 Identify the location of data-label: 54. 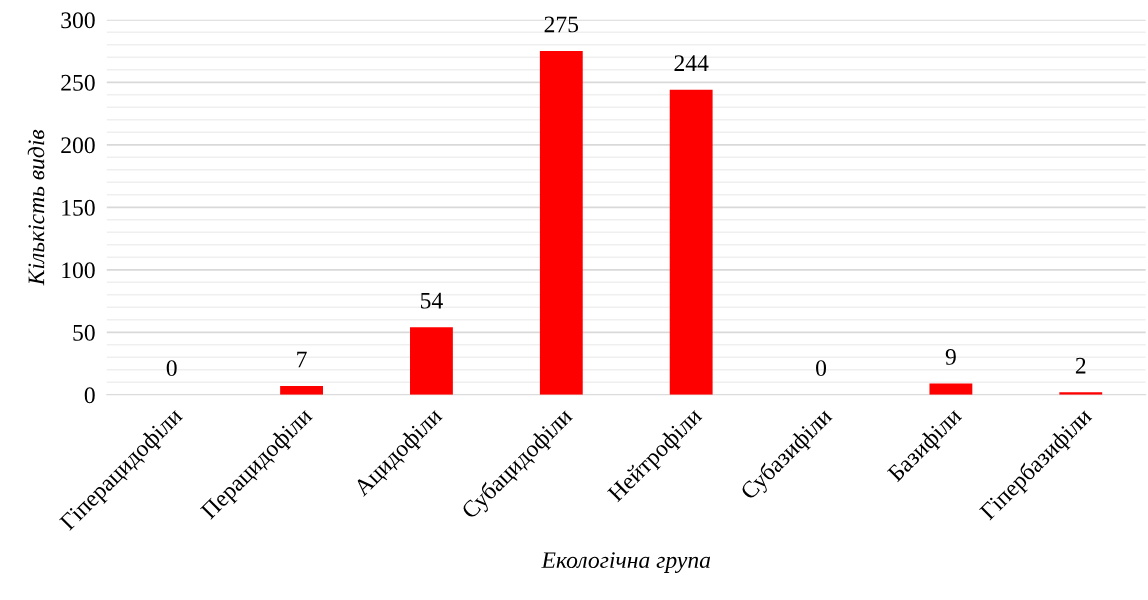
(432, 300).